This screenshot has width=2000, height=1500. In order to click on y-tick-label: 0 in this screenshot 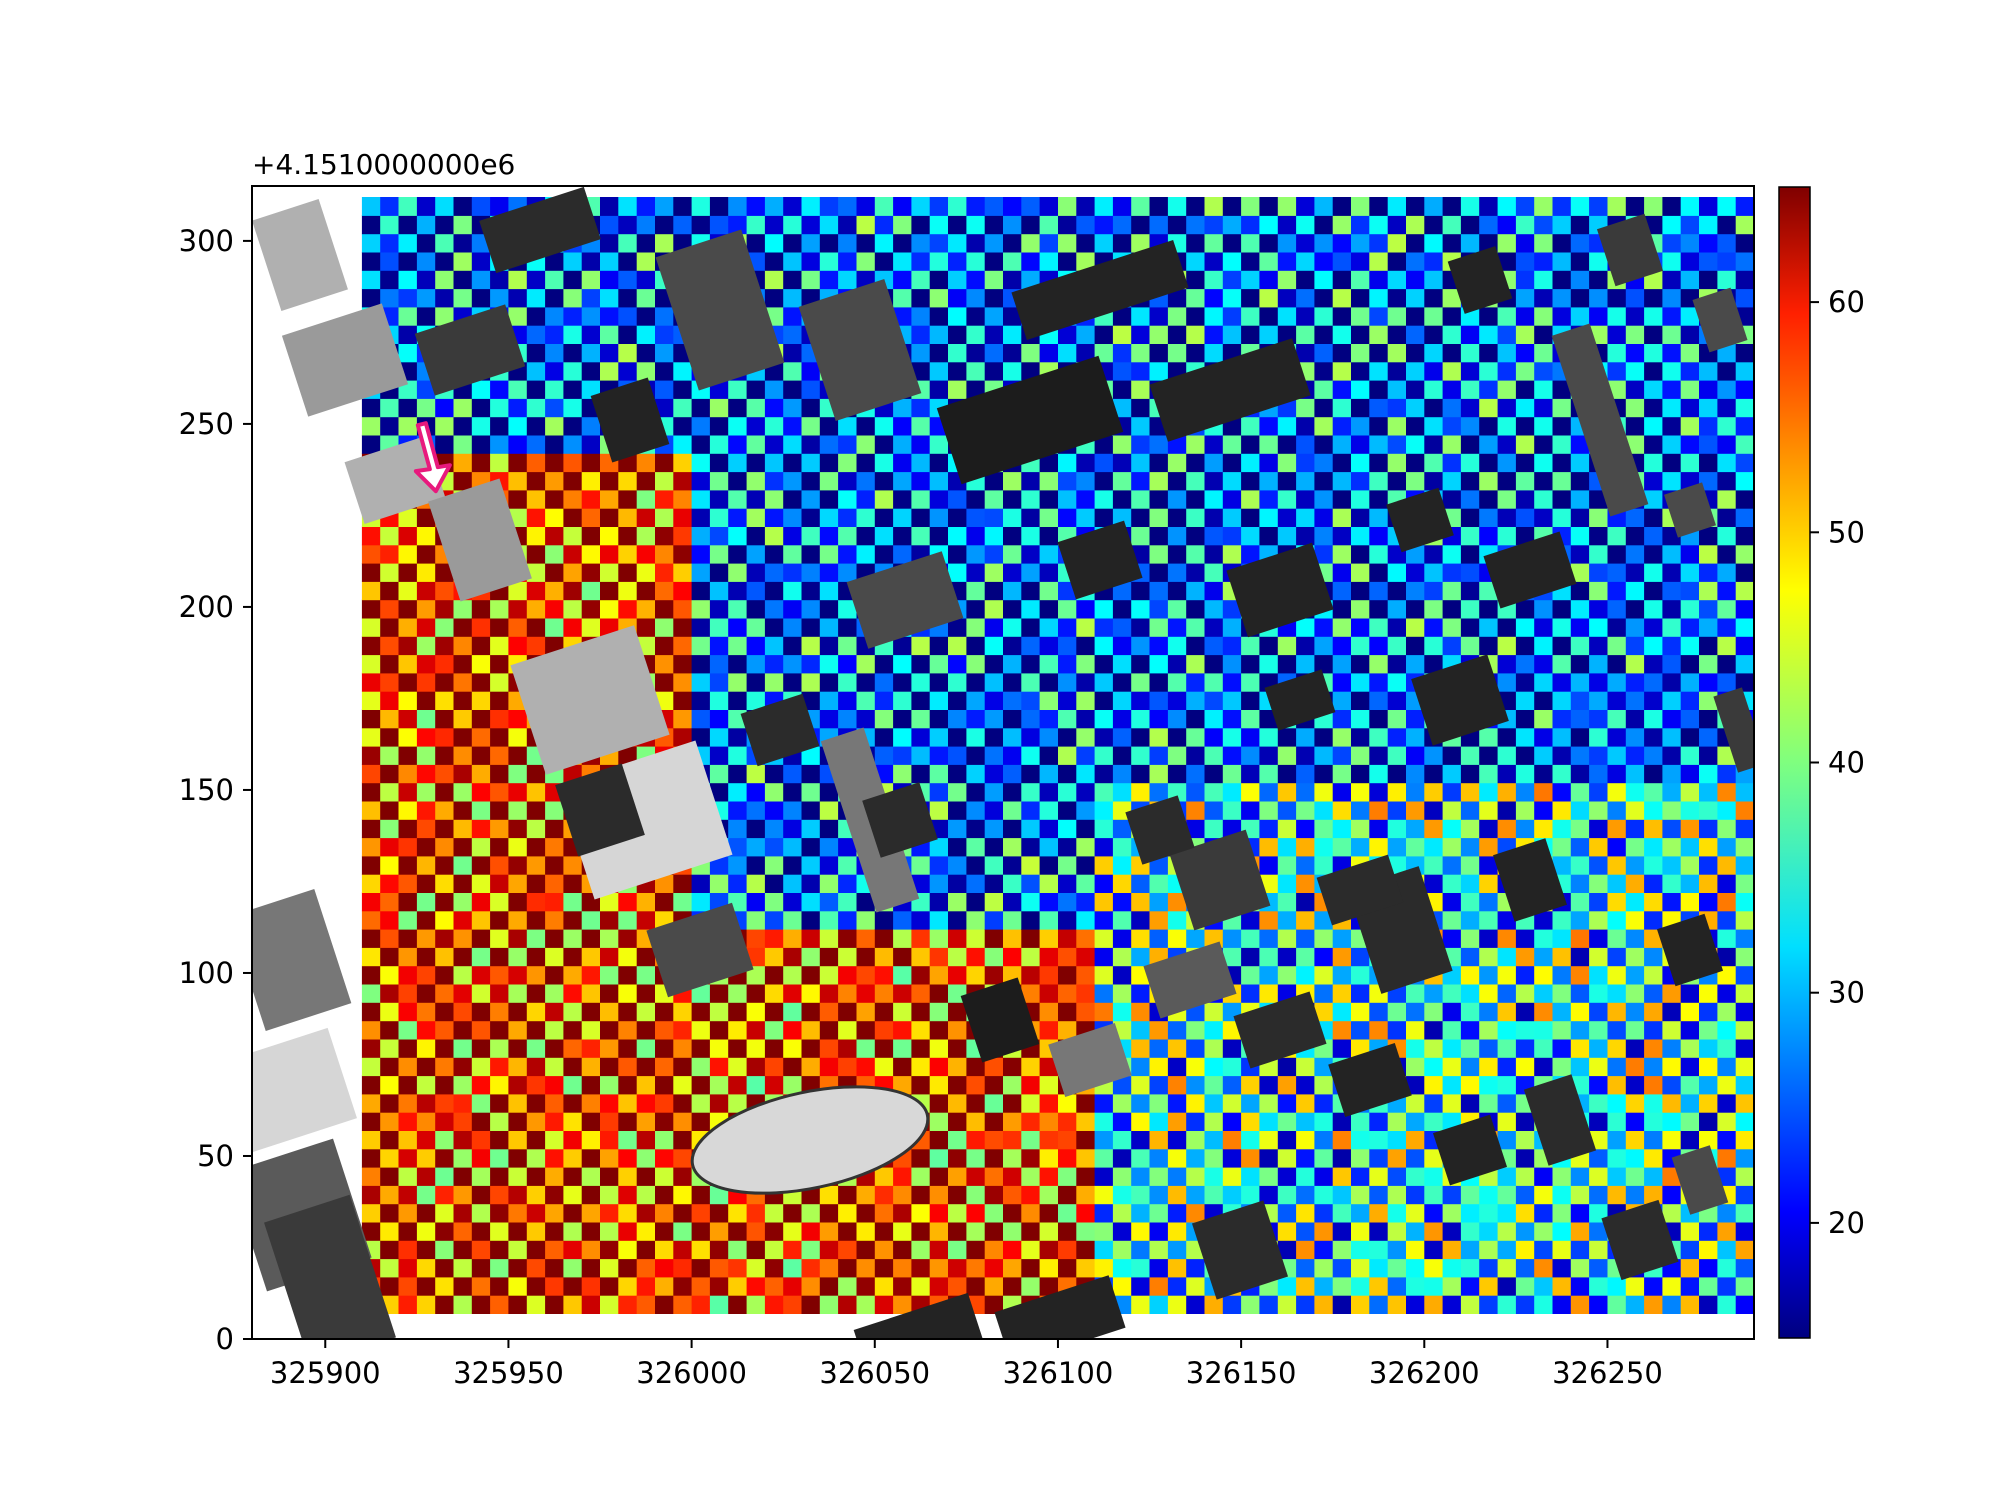, I will do `click(225, 1339)`.